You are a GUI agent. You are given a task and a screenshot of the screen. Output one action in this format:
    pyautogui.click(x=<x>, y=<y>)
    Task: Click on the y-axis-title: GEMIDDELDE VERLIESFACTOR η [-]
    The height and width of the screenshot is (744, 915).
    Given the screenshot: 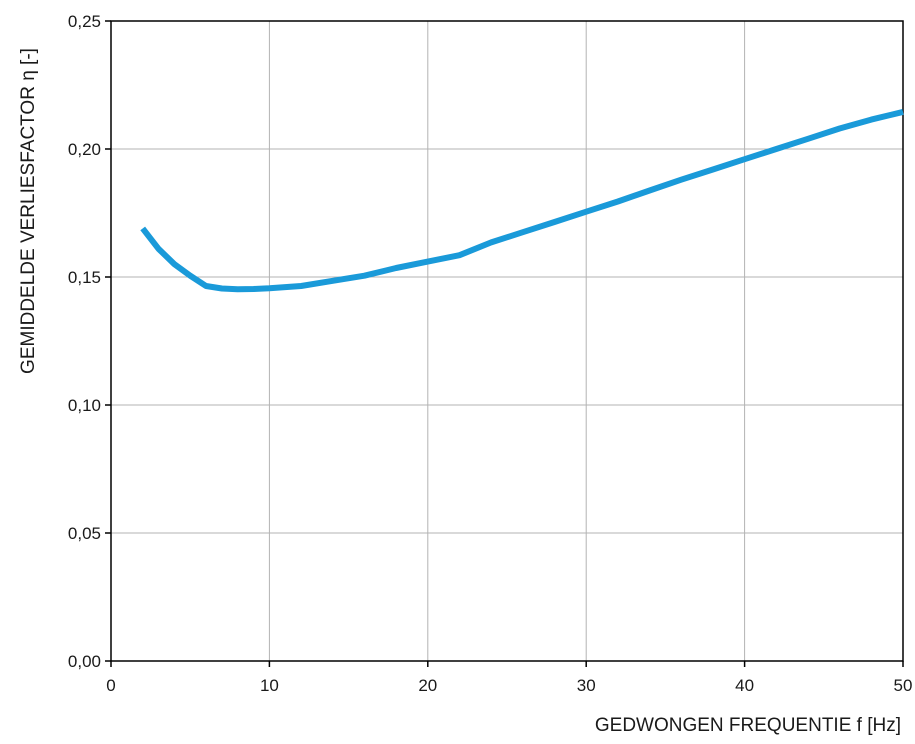 What is the action you would take?
    pyautogui.click(x=28, y=211)
    